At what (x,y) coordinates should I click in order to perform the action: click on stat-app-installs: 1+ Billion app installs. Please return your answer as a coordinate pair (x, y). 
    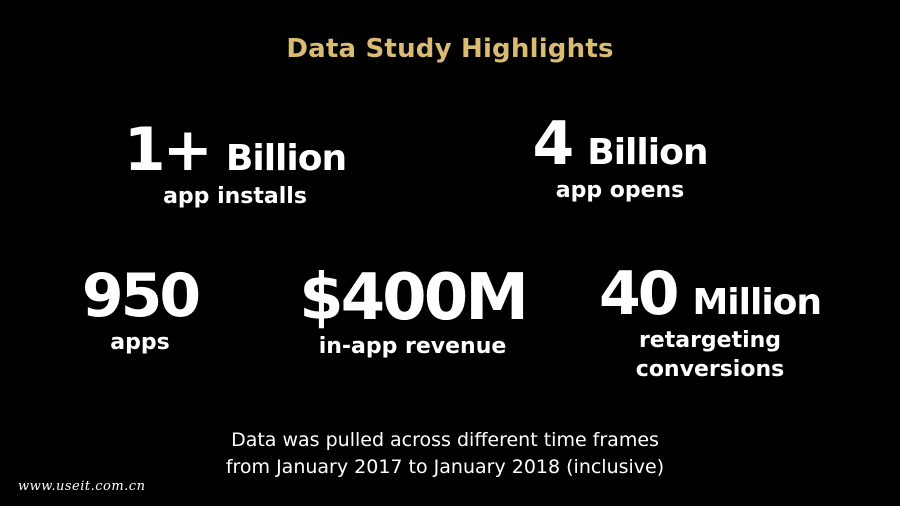
    Looking at the image, I should click on (235, 166).